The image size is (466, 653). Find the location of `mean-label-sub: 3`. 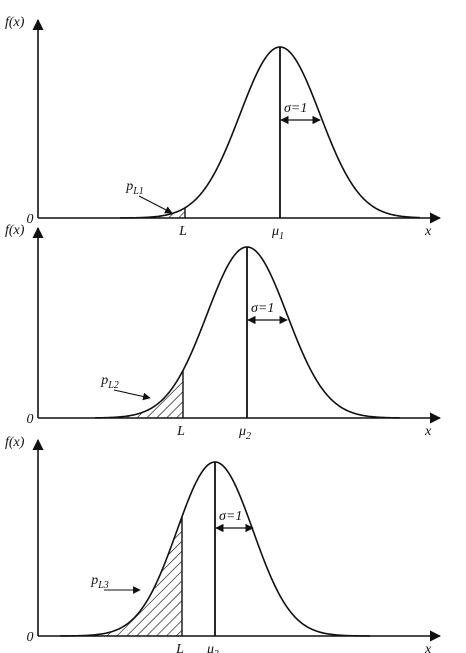

mean-label-sub: 3 is located at coordinates (216, 651).